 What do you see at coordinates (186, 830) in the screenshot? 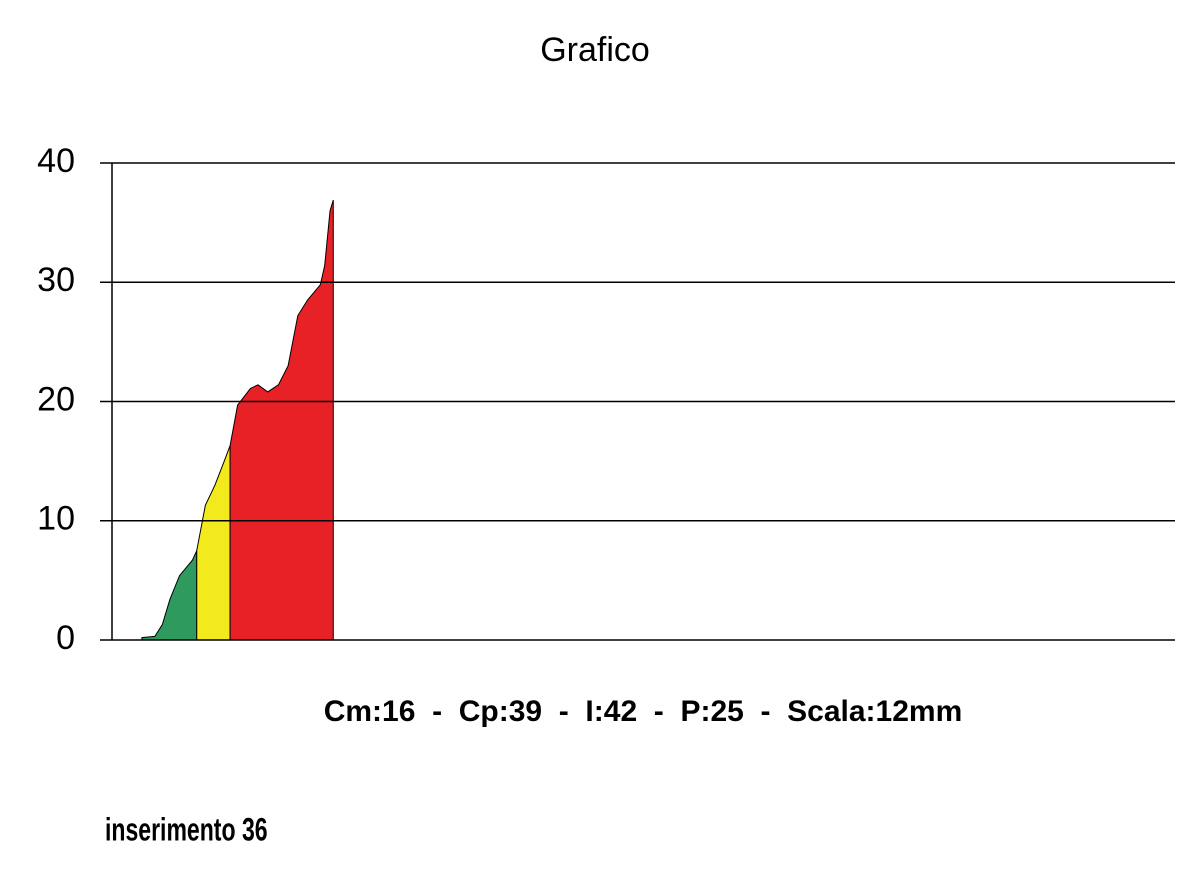
I see `note: inserimento 36` at bounding box center [186, 830].